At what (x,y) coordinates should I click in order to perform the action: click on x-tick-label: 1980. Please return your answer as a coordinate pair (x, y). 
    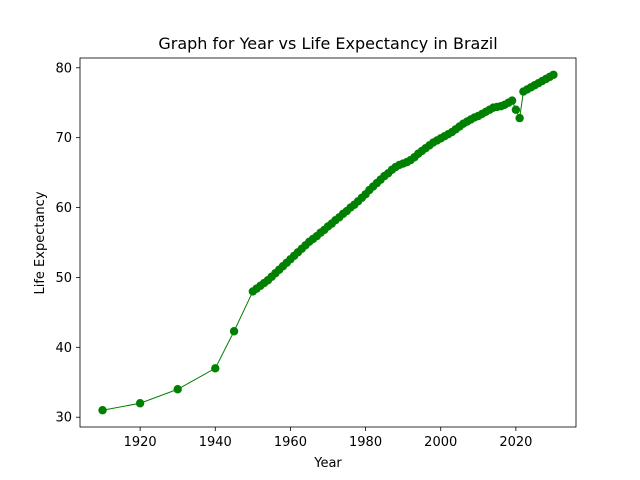
    Looking at the image, I should click on (365, 442).